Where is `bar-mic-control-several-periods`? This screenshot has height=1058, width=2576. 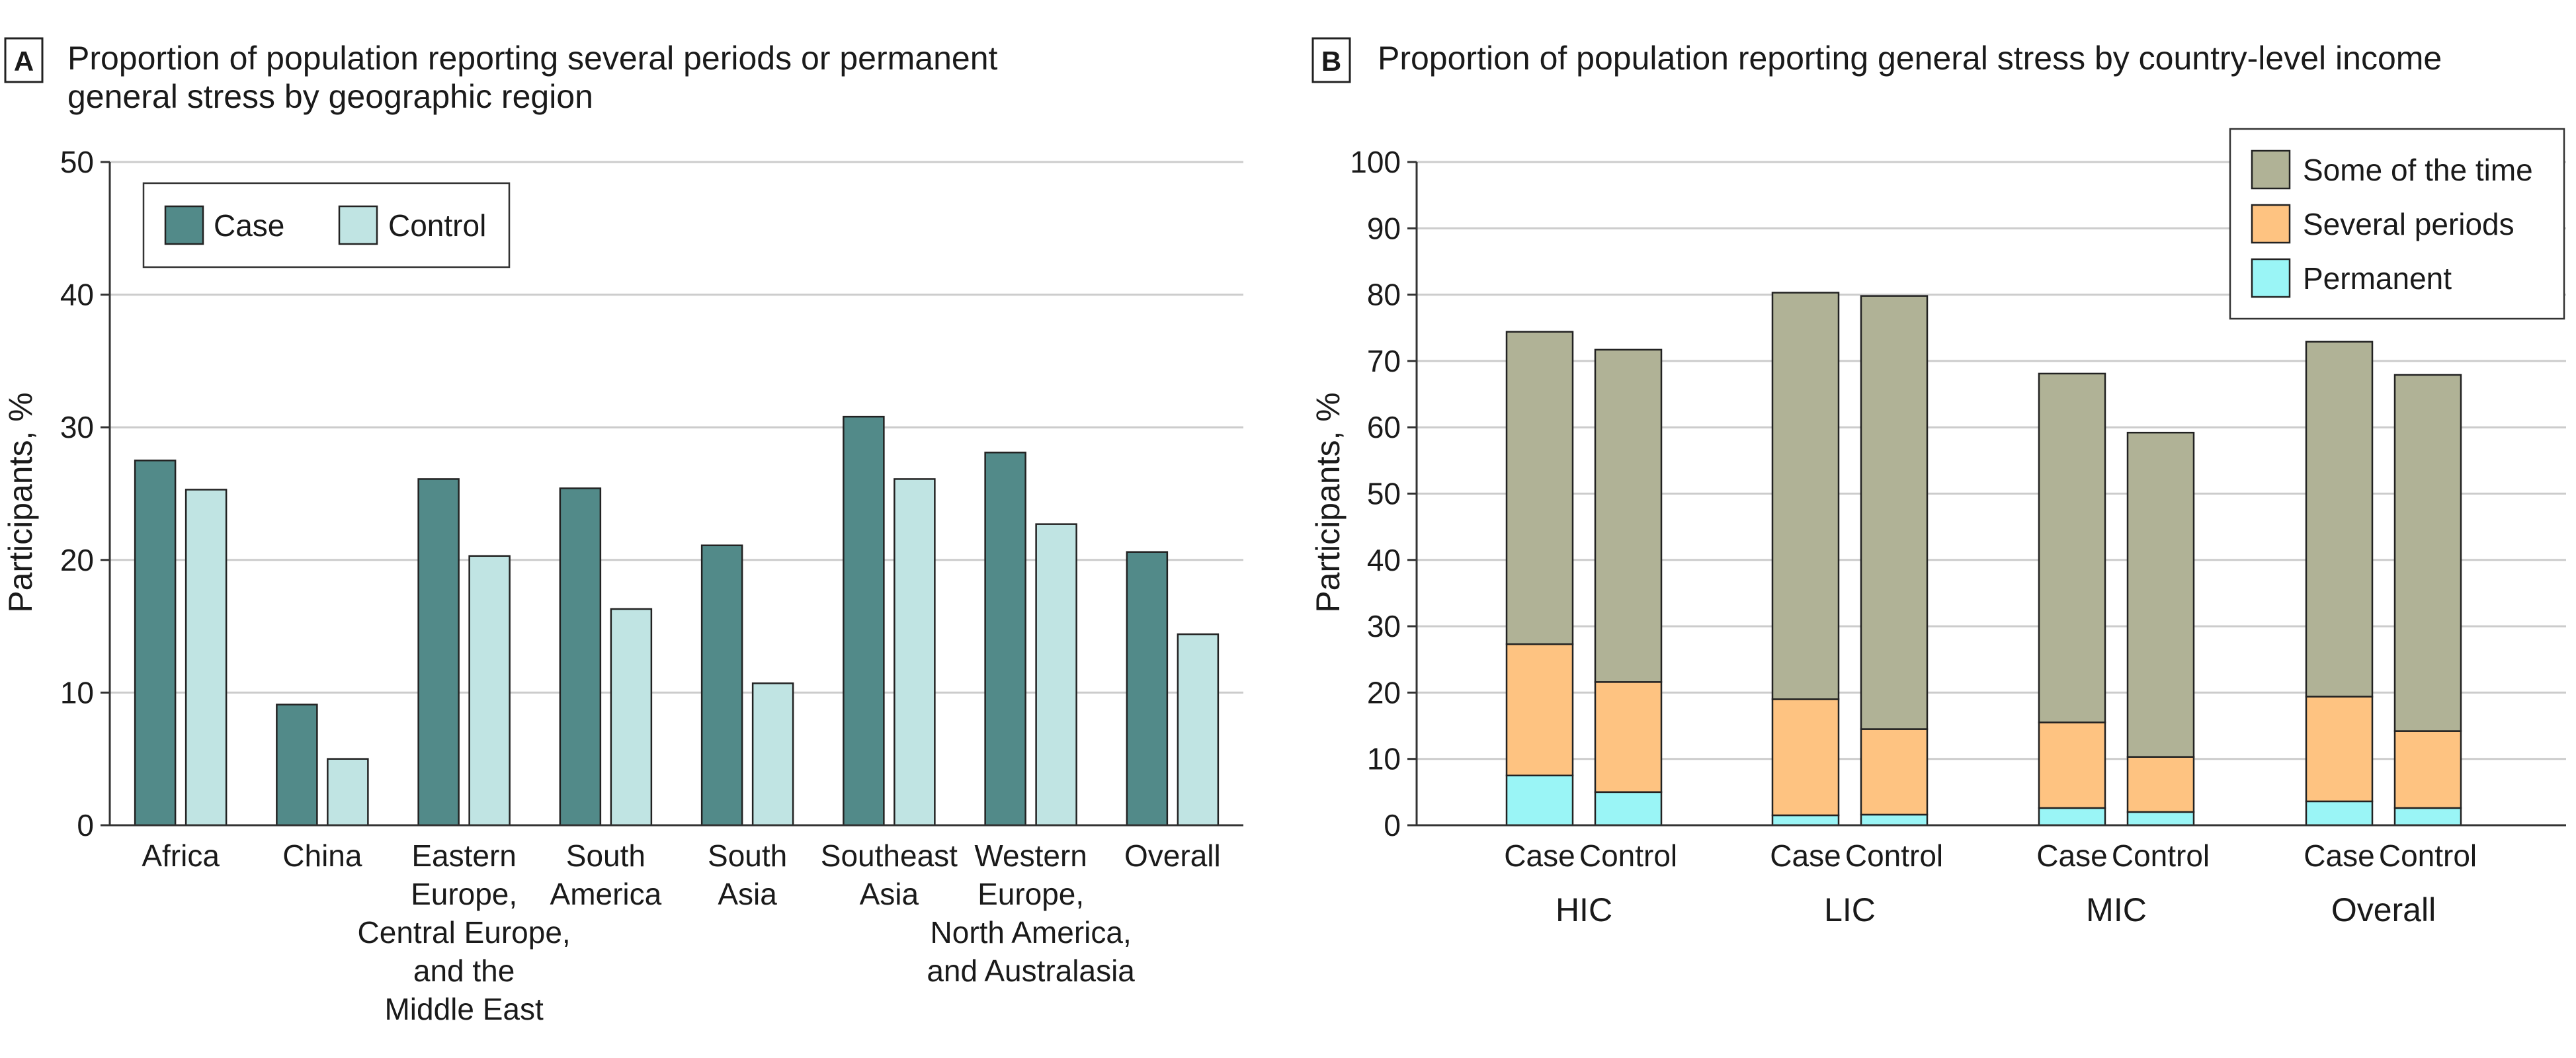 bar-mic-control-several-periods is located at coordinates (2160, 784).